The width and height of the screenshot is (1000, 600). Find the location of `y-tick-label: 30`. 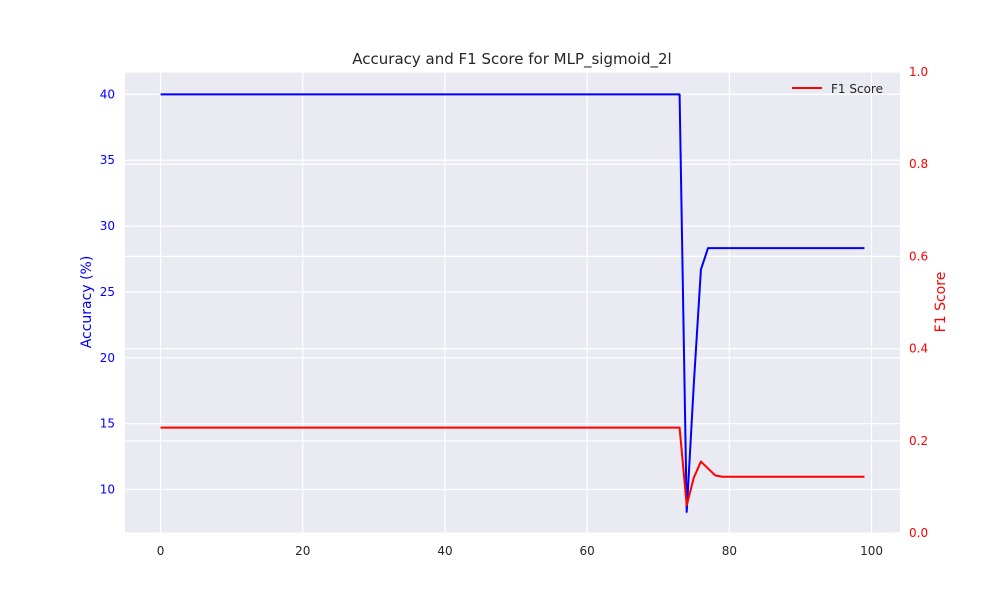

y-tick-label: 30 is located at coordinates (107, 226).